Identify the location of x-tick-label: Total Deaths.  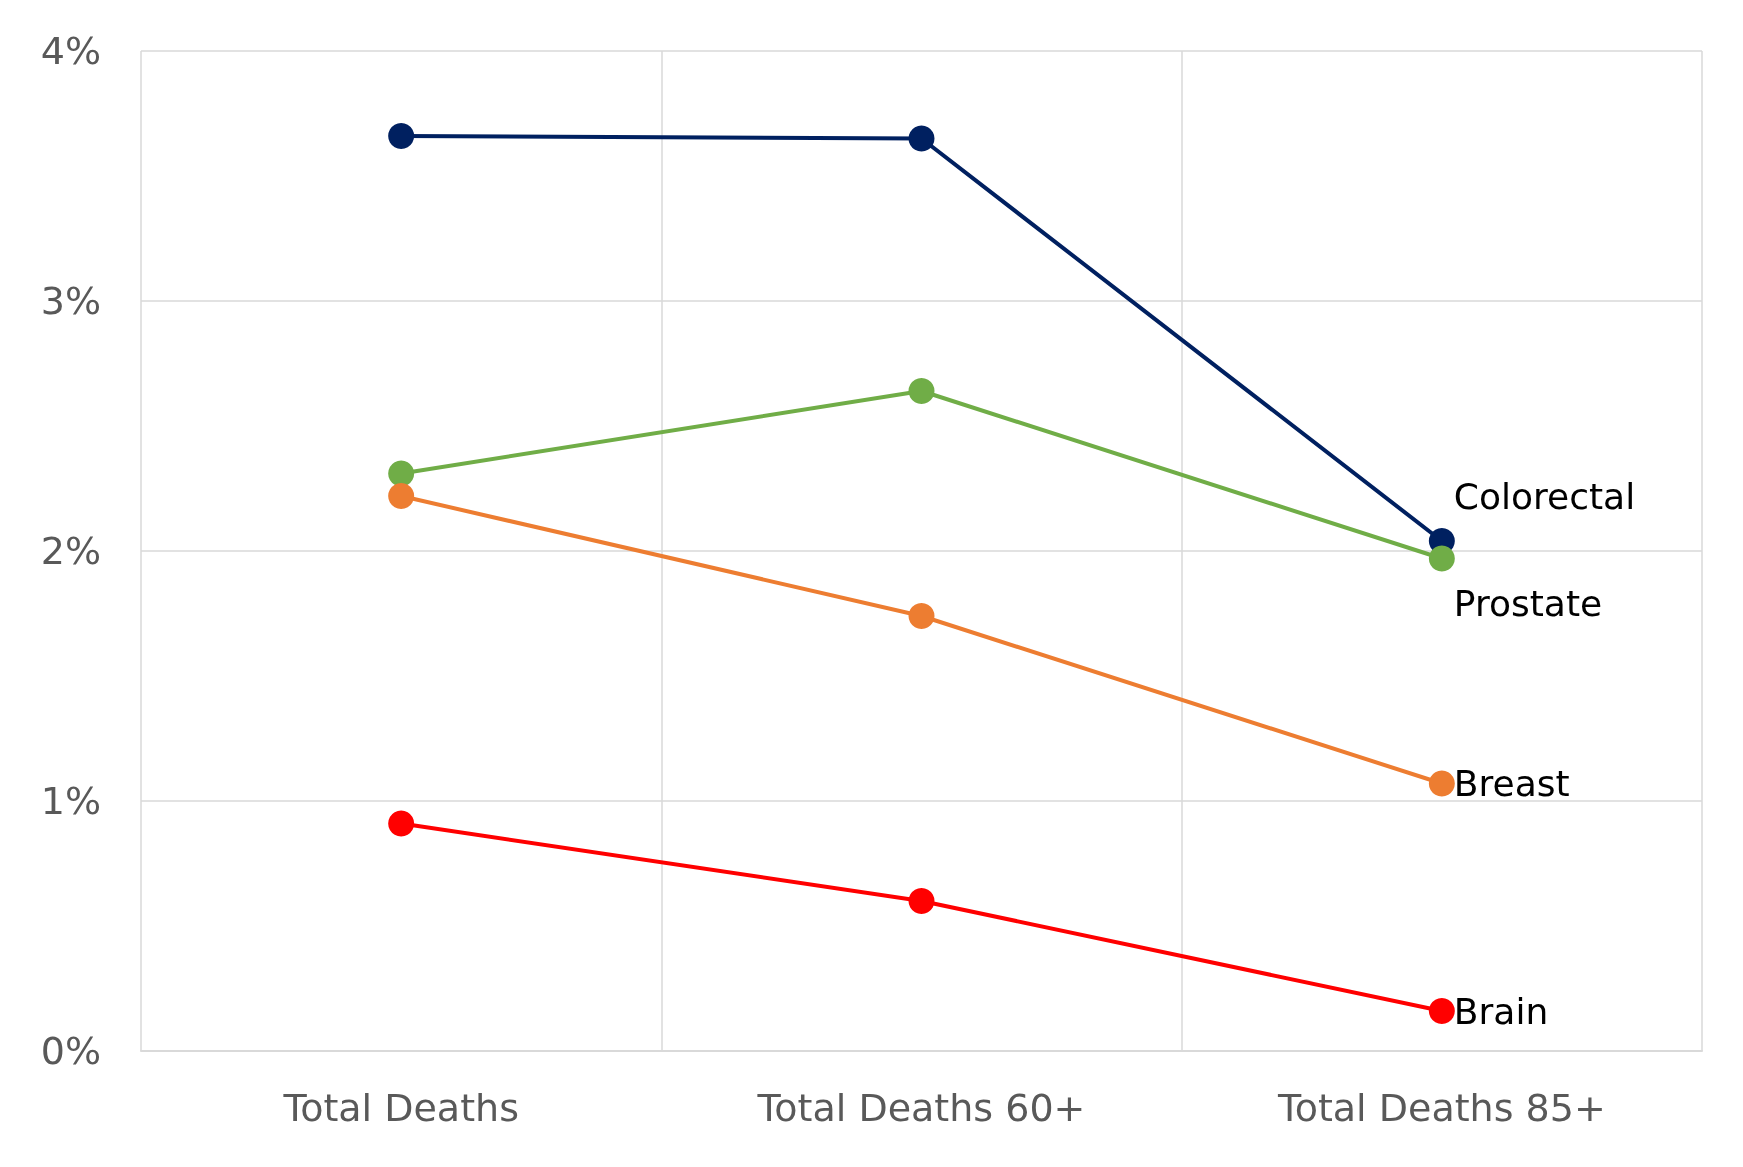
(400, 1108).